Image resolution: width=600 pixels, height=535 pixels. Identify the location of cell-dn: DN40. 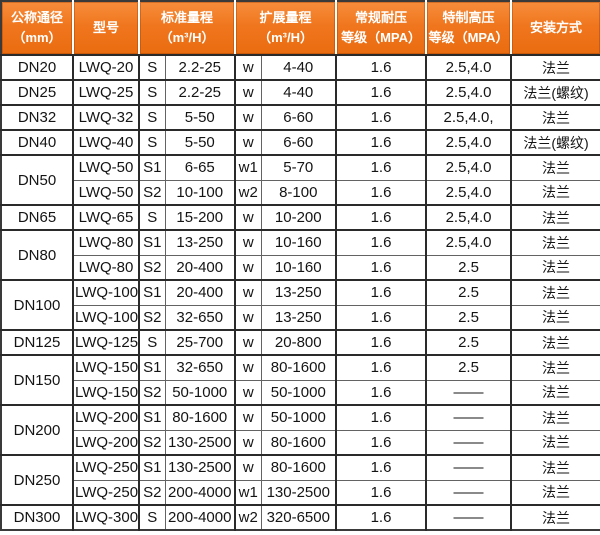
(37, 142).